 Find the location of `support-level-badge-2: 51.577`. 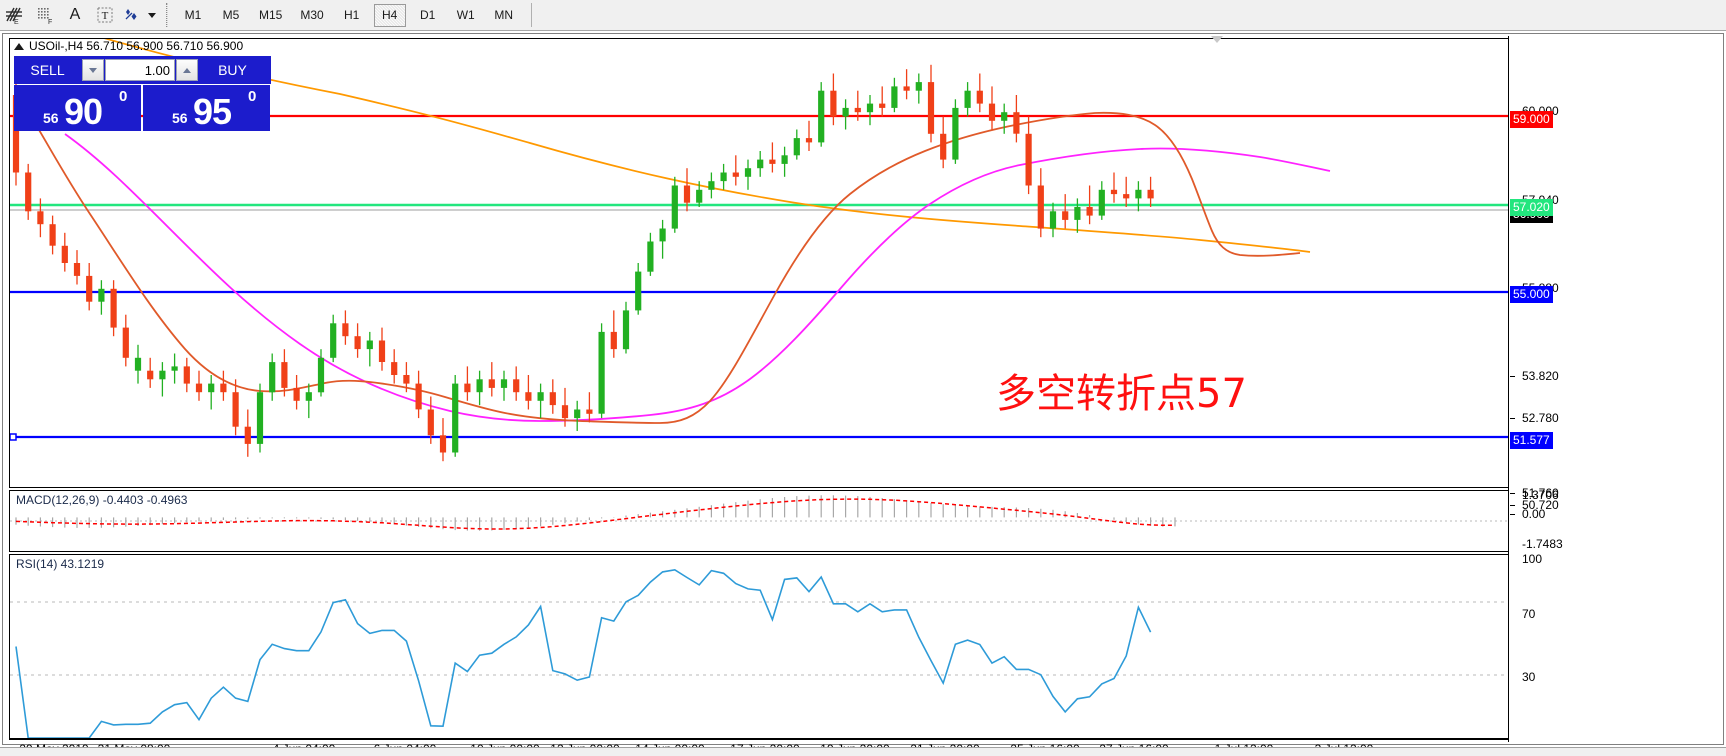

support-level-badge-2: 51.577 is located at coordinates (1531, 440).